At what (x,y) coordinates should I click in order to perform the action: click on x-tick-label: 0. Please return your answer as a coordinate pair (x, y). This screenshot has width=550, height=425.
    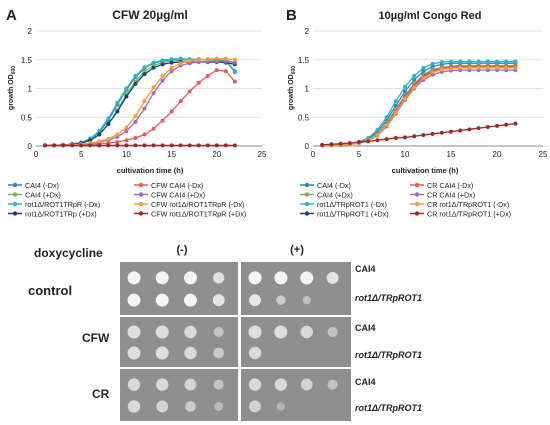
    Looking at the image, I should click on (313, 154).